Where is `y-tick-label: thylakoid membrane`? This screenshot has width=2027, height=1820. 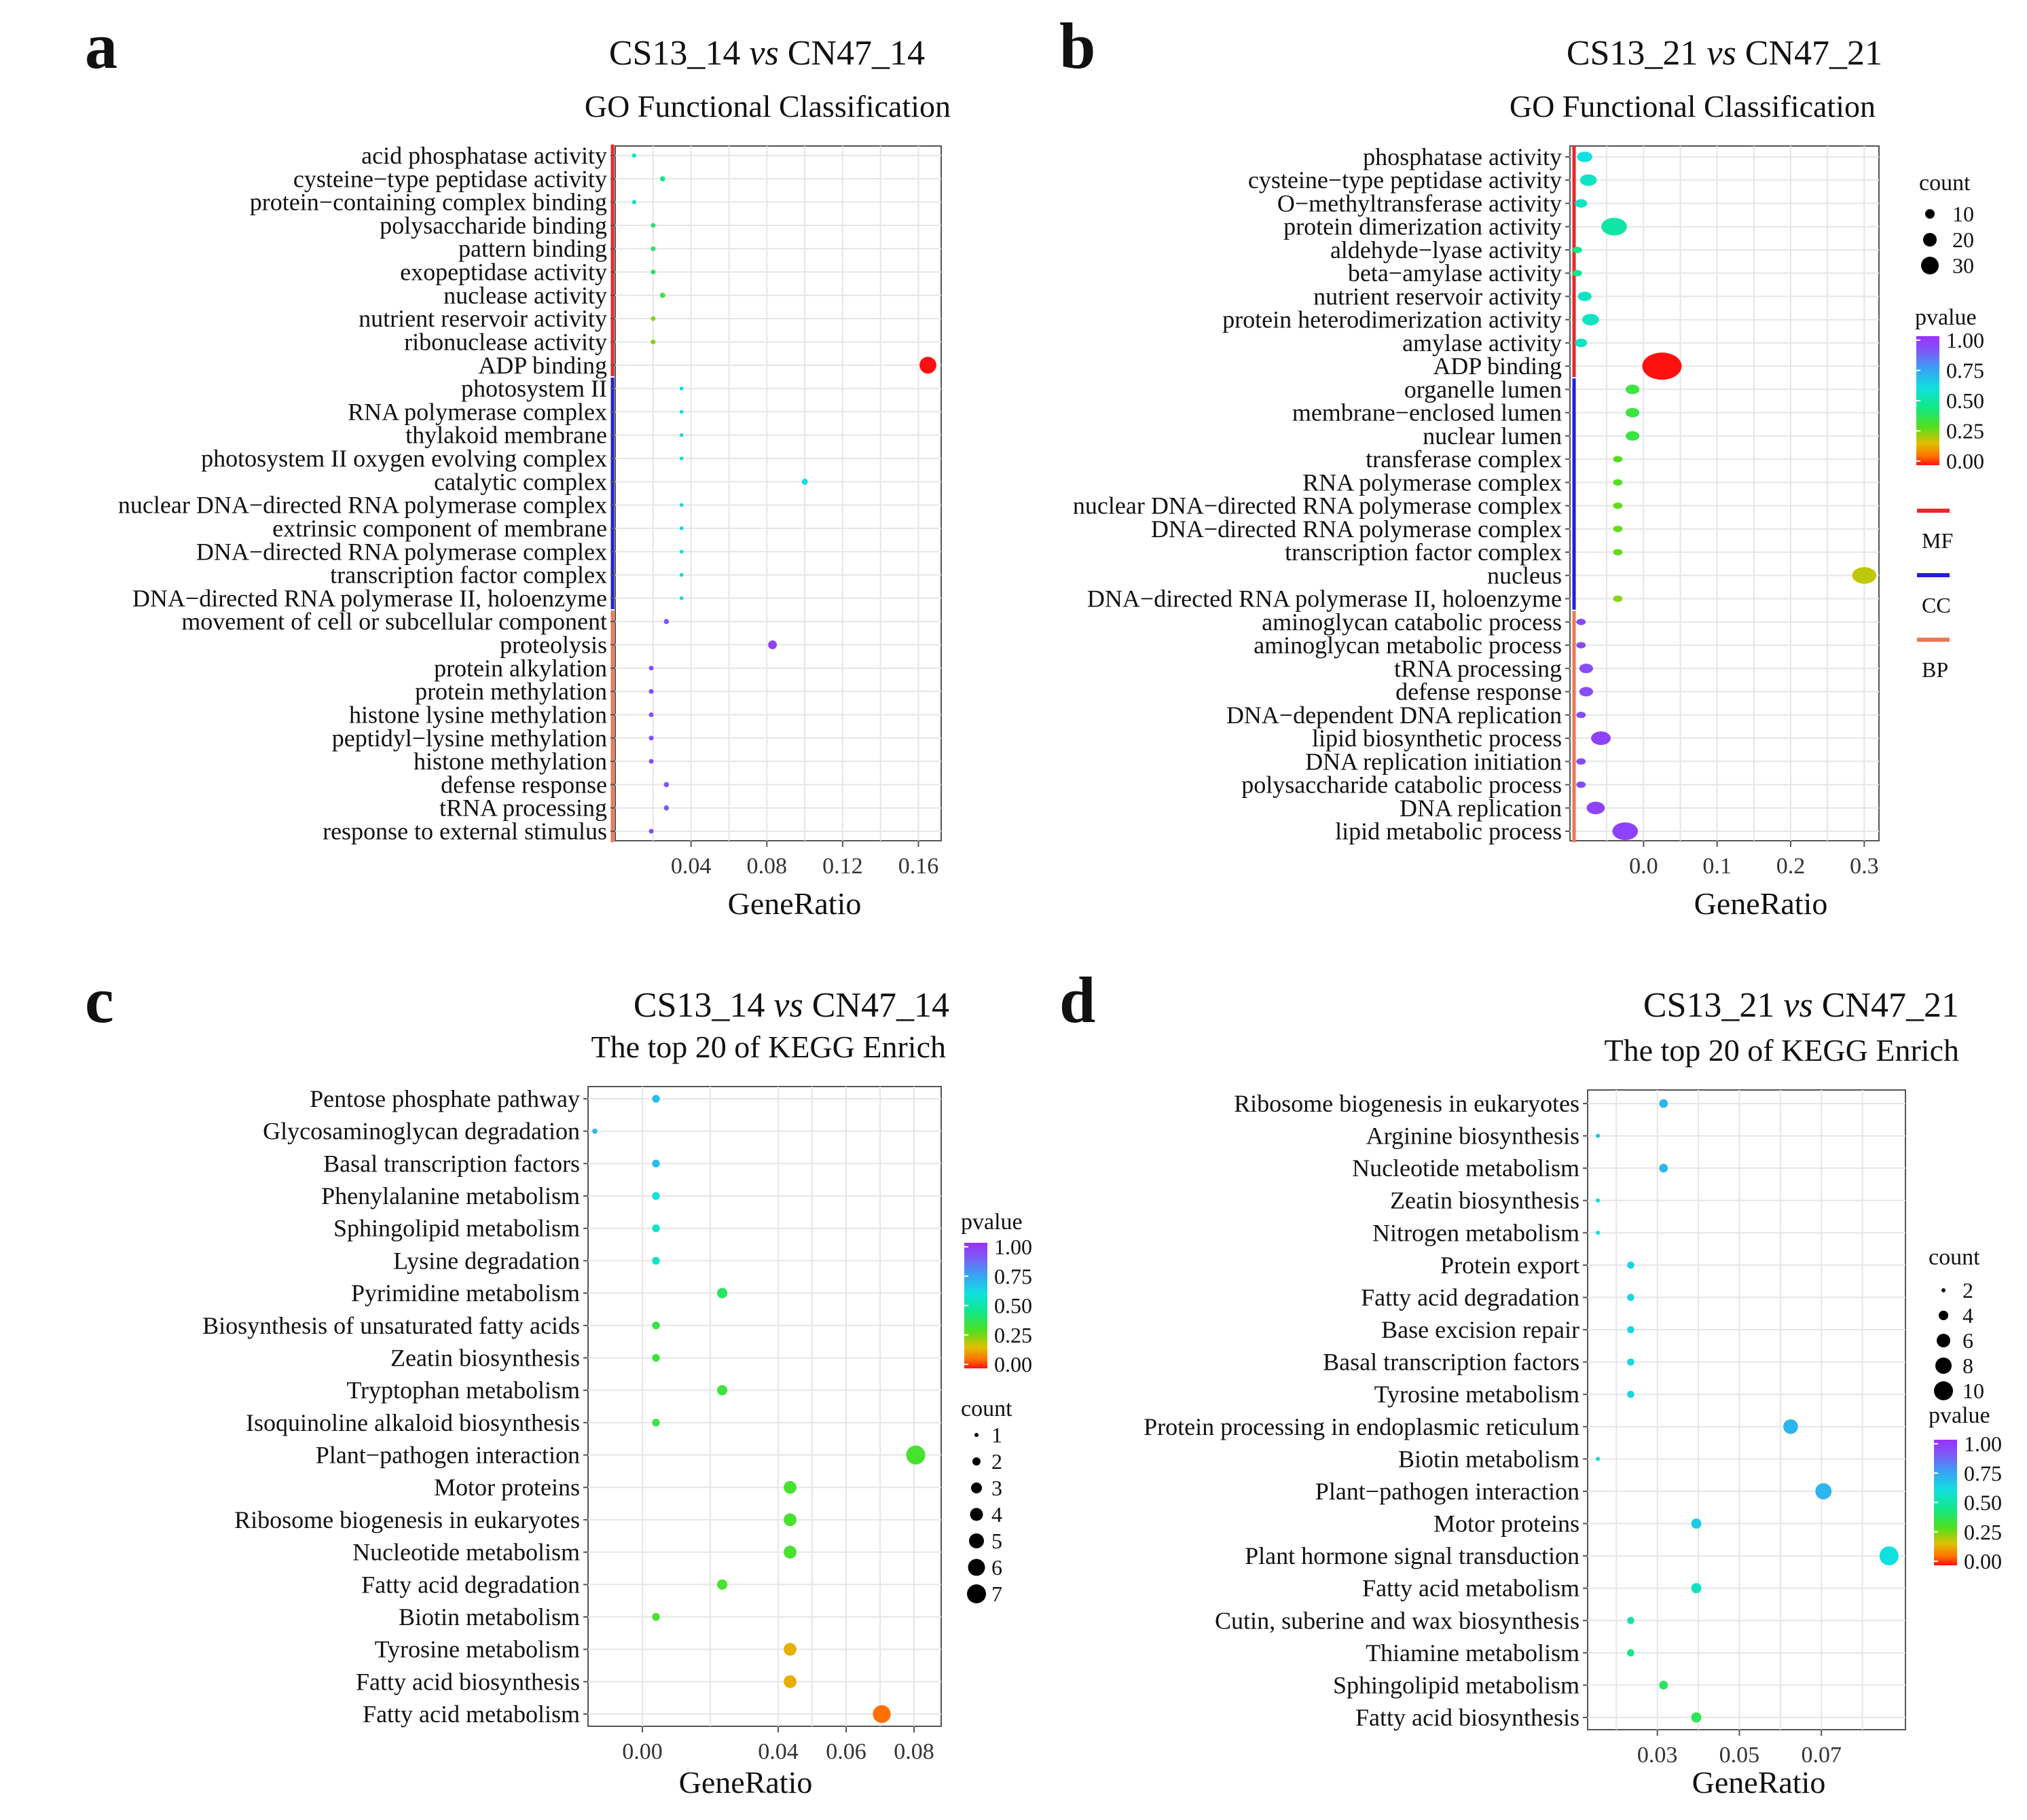
y-tick-label: thylakoid membrane is located at coordinates (506, 435).